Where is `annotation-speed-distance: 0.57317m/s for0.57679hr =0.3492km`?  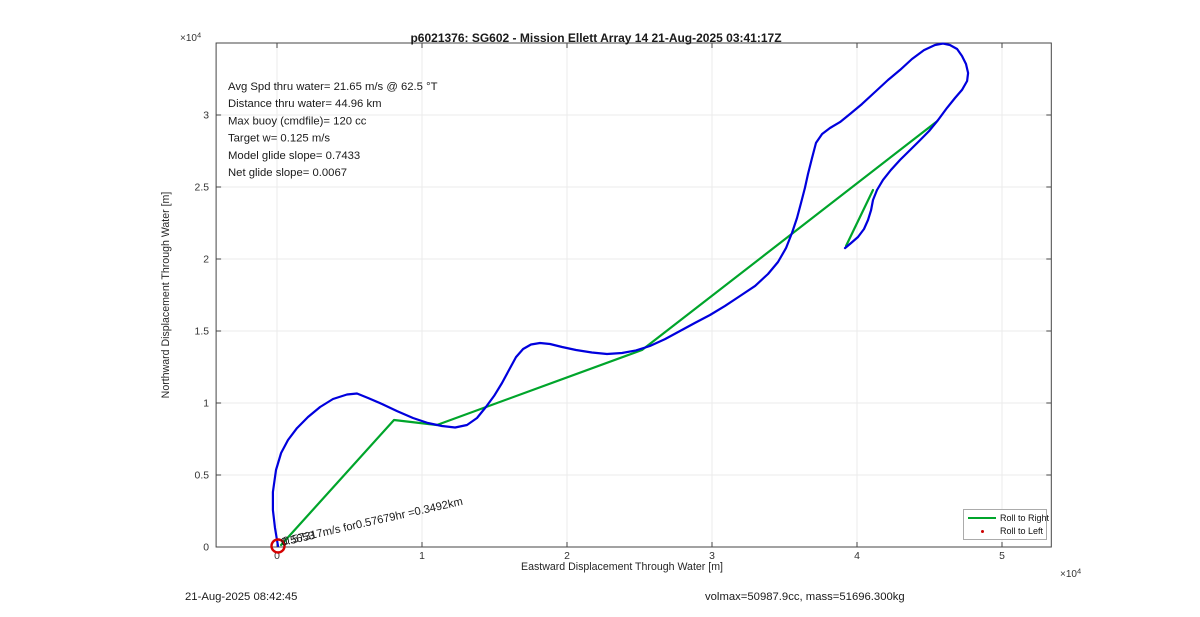
annotation-speed-distance: 0.57317m/s for0.57679hr =0.3492km is located at coordinates (373, 522).